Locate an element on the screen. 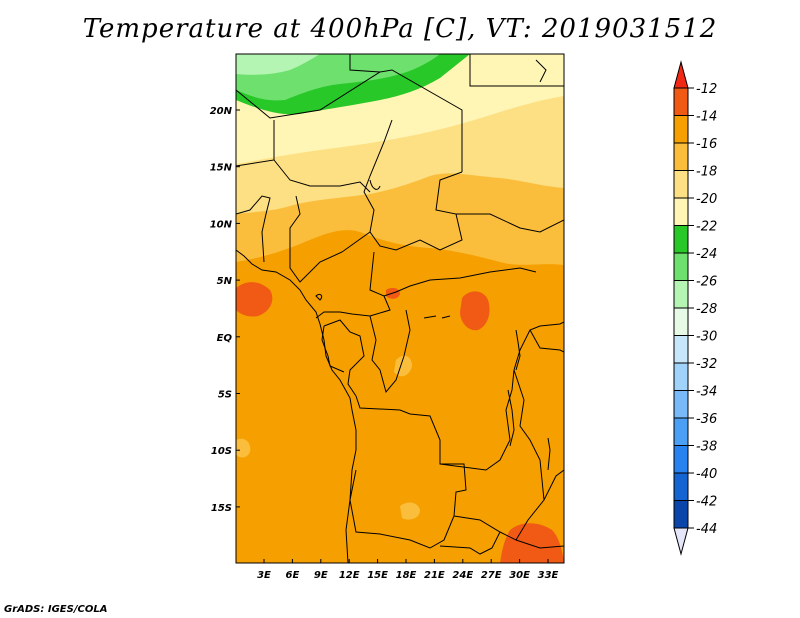 This screenshot has height=618, width=800. lon-tick-label: 24E is located at coordinates (462, 575).